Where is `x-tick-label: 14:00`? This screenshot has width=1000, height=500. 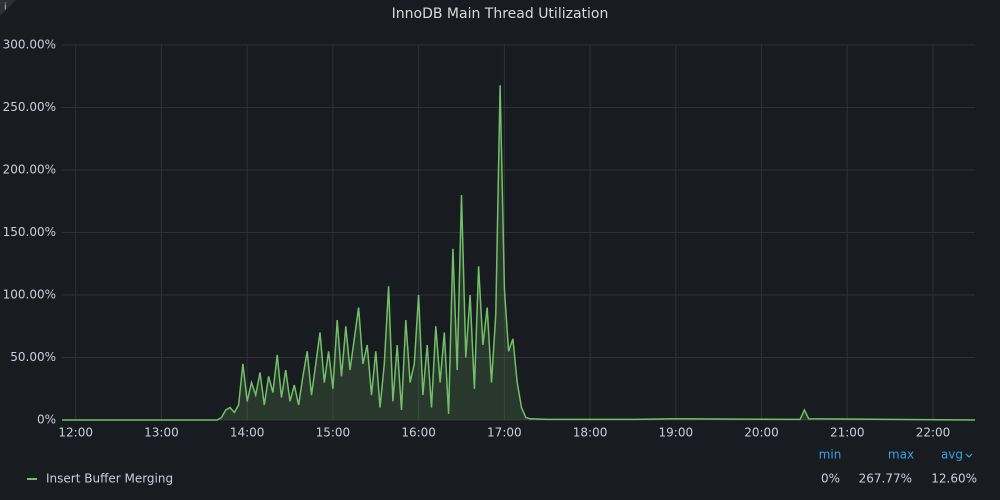 x-tick-label: 14:00 is located at coordinates (247, 433).